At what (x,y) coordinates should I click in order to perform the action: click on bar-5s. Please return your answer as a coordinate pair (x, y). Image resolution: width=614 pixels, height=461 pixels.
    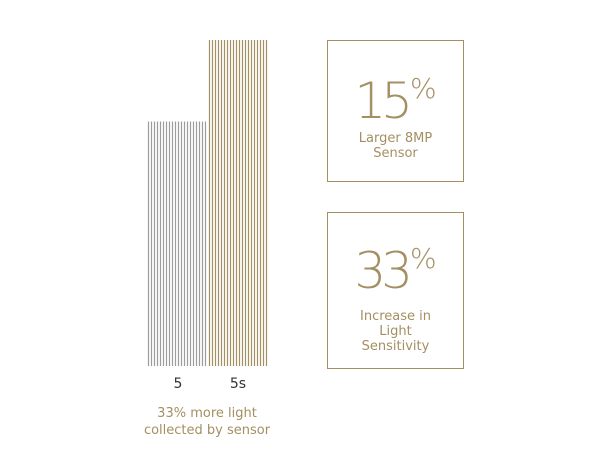
    Looking at the image, I should click on (238, 203).